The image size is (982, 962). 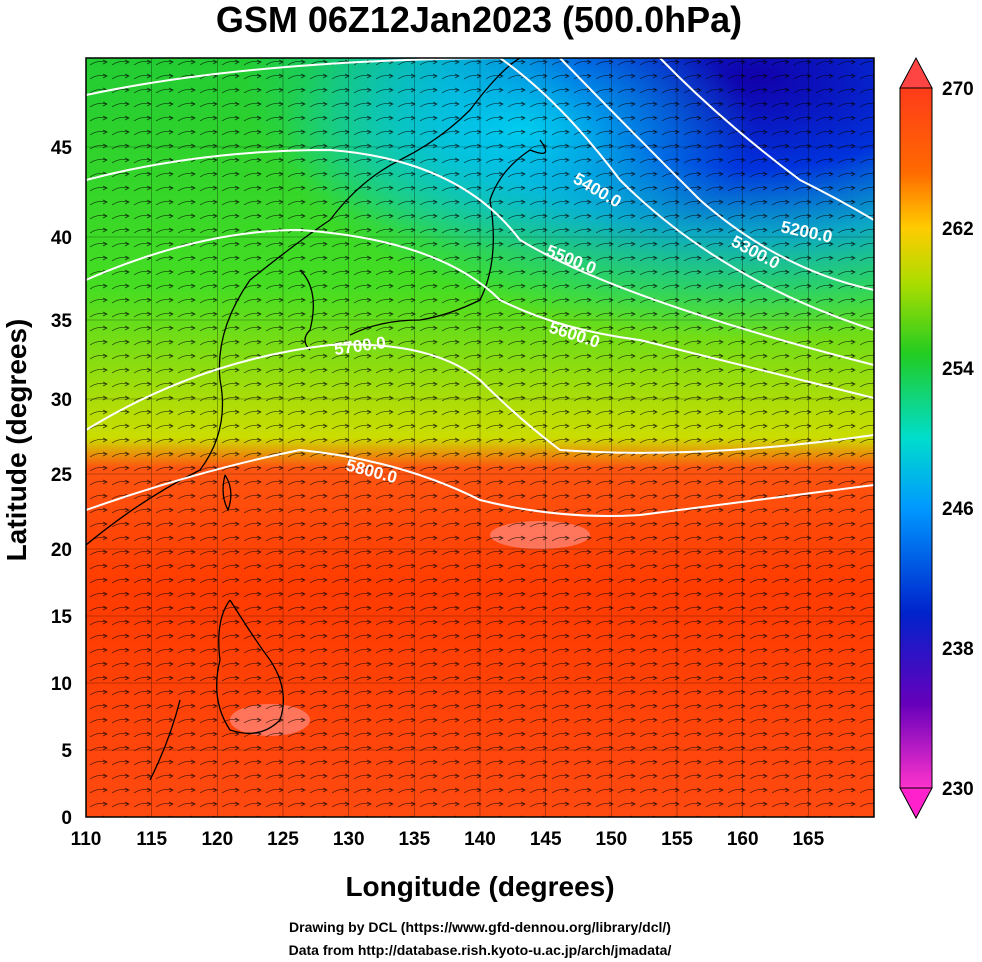 I want to click on x-tick-label: 165, so click(x=808, y=839).